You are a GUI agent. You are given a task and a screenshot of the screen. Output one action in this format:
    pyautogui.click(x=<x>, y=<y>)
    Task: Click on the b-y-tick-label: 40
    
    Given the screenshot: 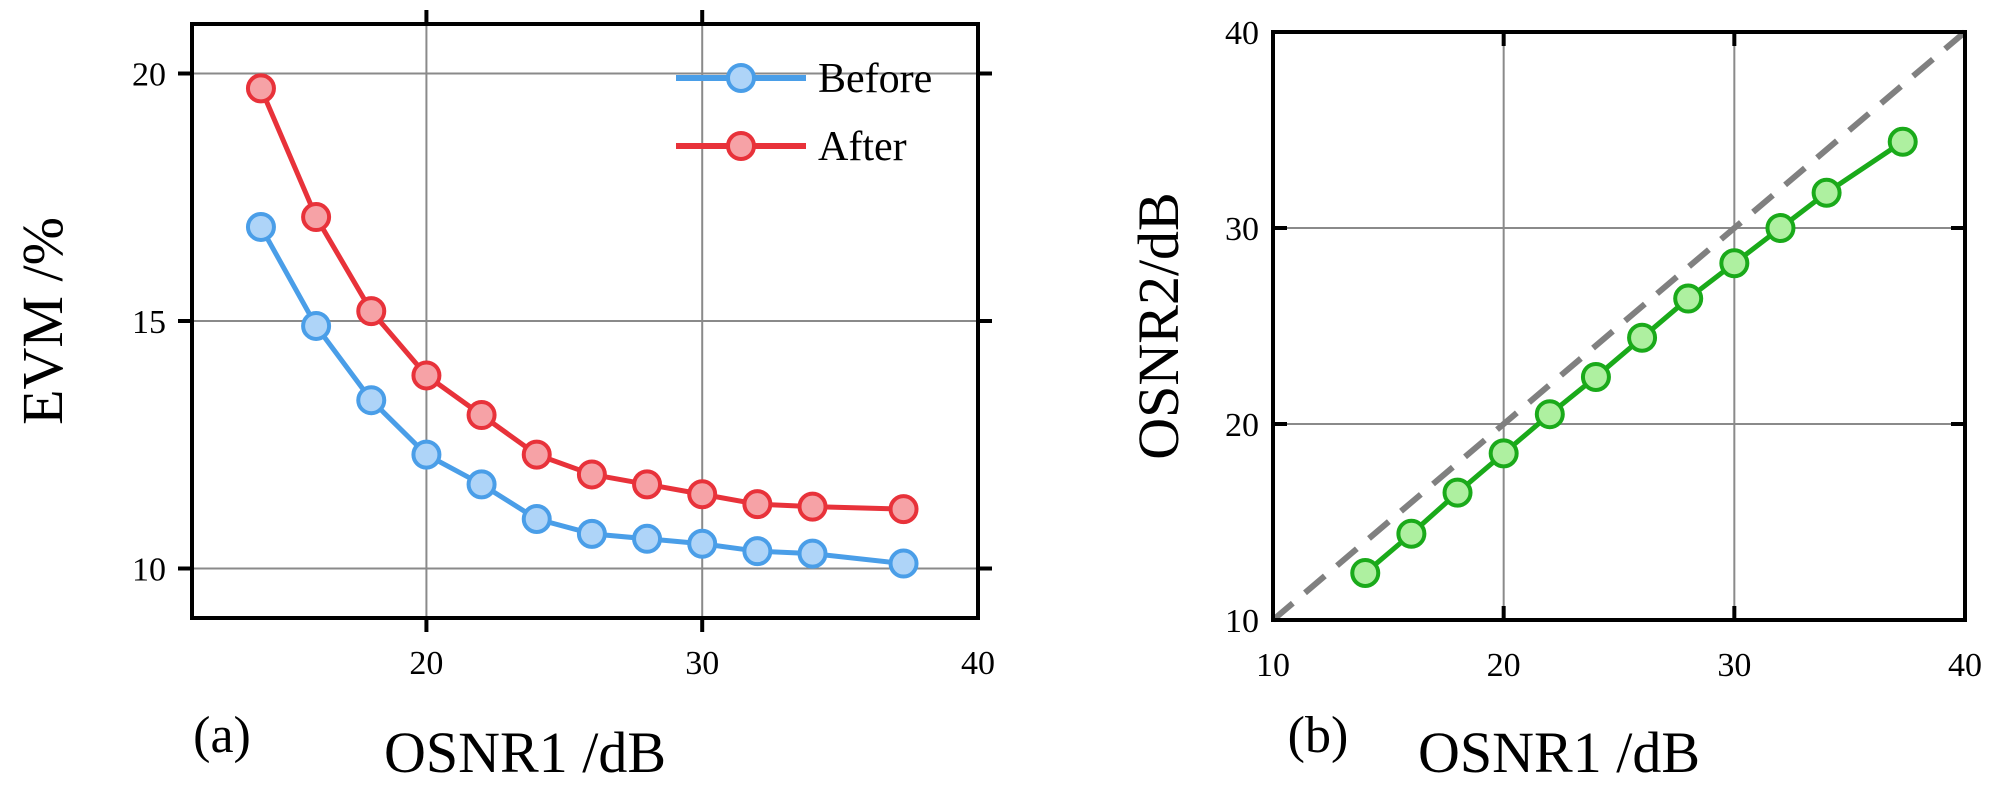 What is the action you would take?
    pyautogui.click(x=1242, y=33)
    